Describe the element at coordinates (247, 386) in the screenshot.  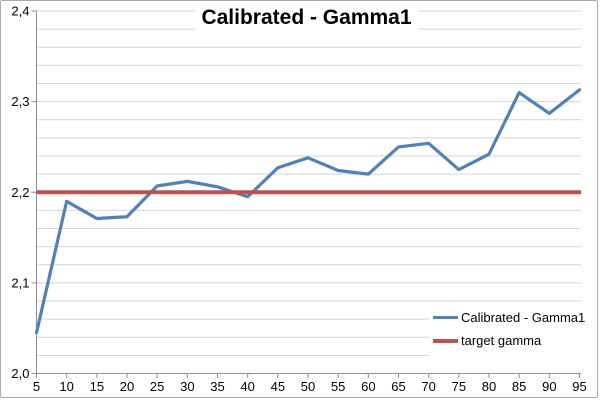
I see `x-tick-label: 40` at that location.